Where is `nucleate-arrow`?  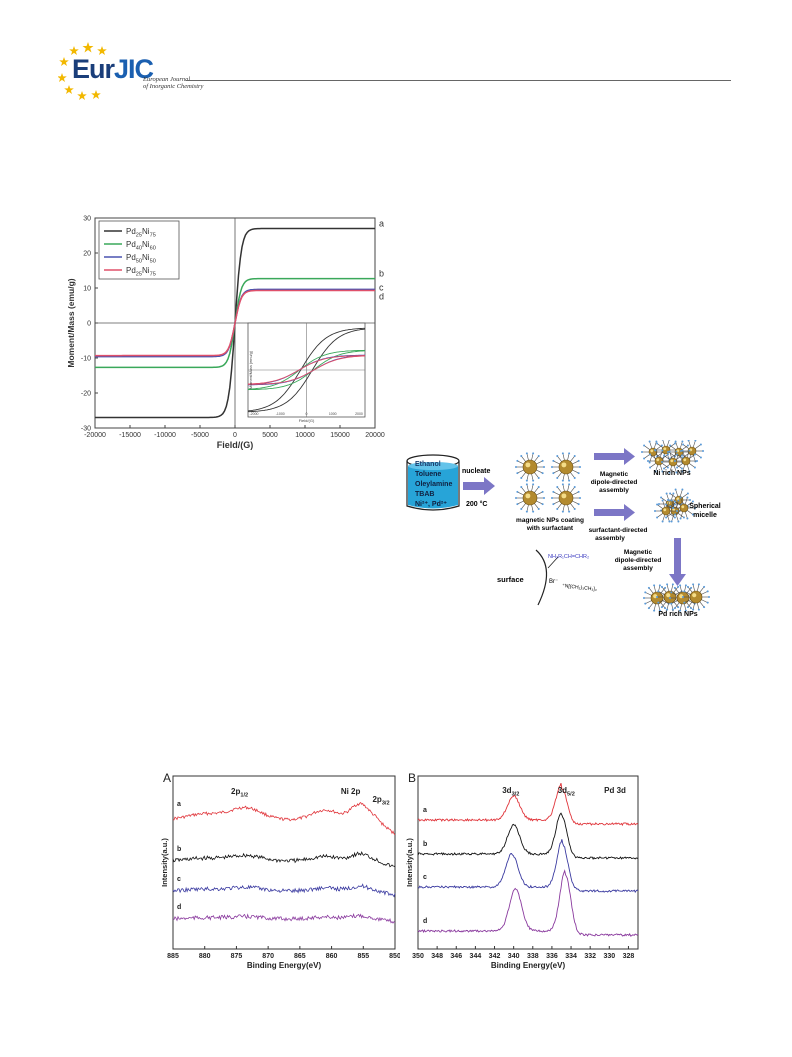 nucleate-arrow is located at coordinates (479, 486).